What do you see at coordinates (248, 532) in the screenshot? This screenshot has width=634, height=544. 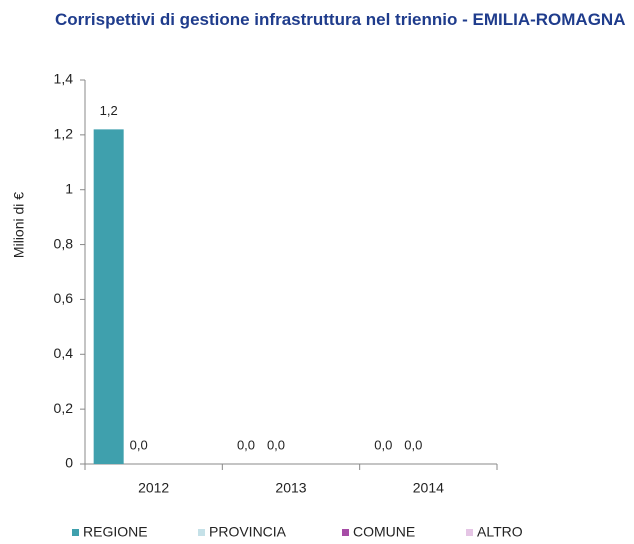 I see `legend-label: PROVINCIA` at bounding box center [248, 532].